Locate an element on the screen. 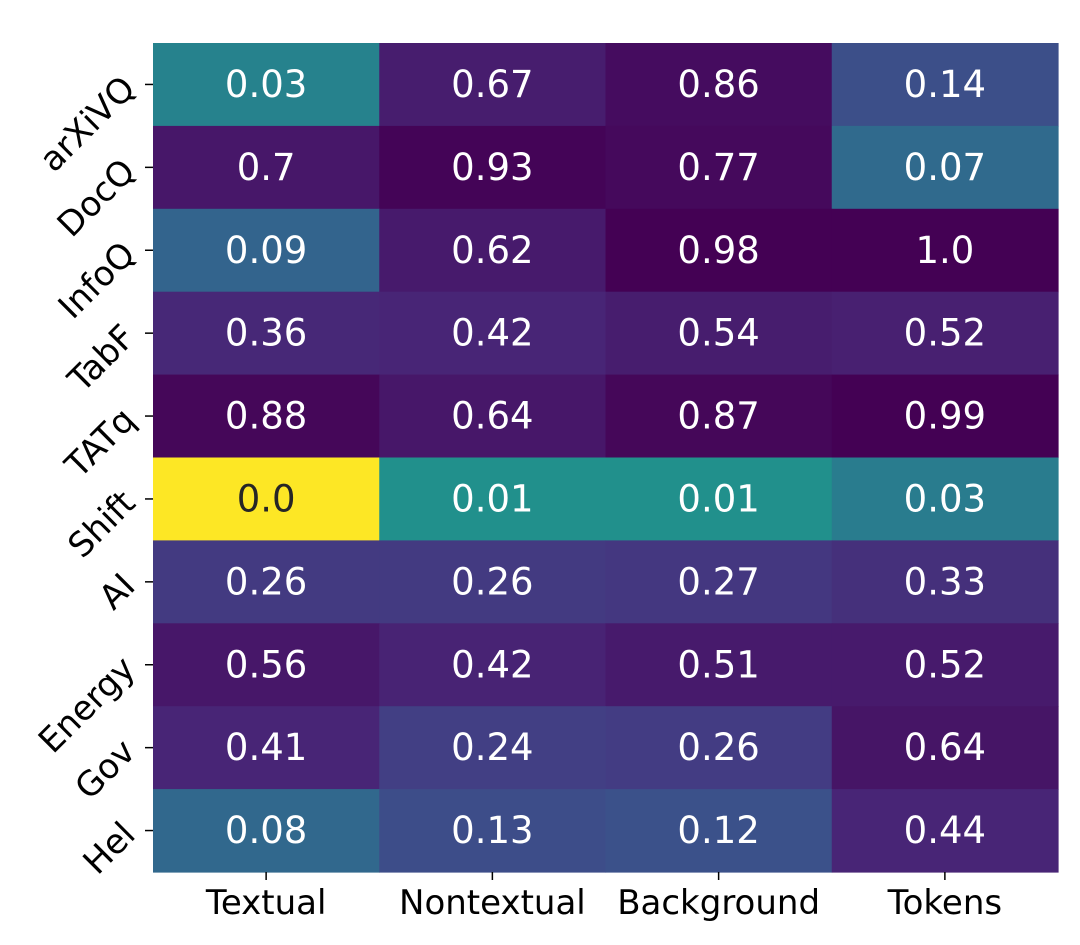 The image size is (1080, 945). y-tick-label-gov: Gov is located at coordinates (106, 770).